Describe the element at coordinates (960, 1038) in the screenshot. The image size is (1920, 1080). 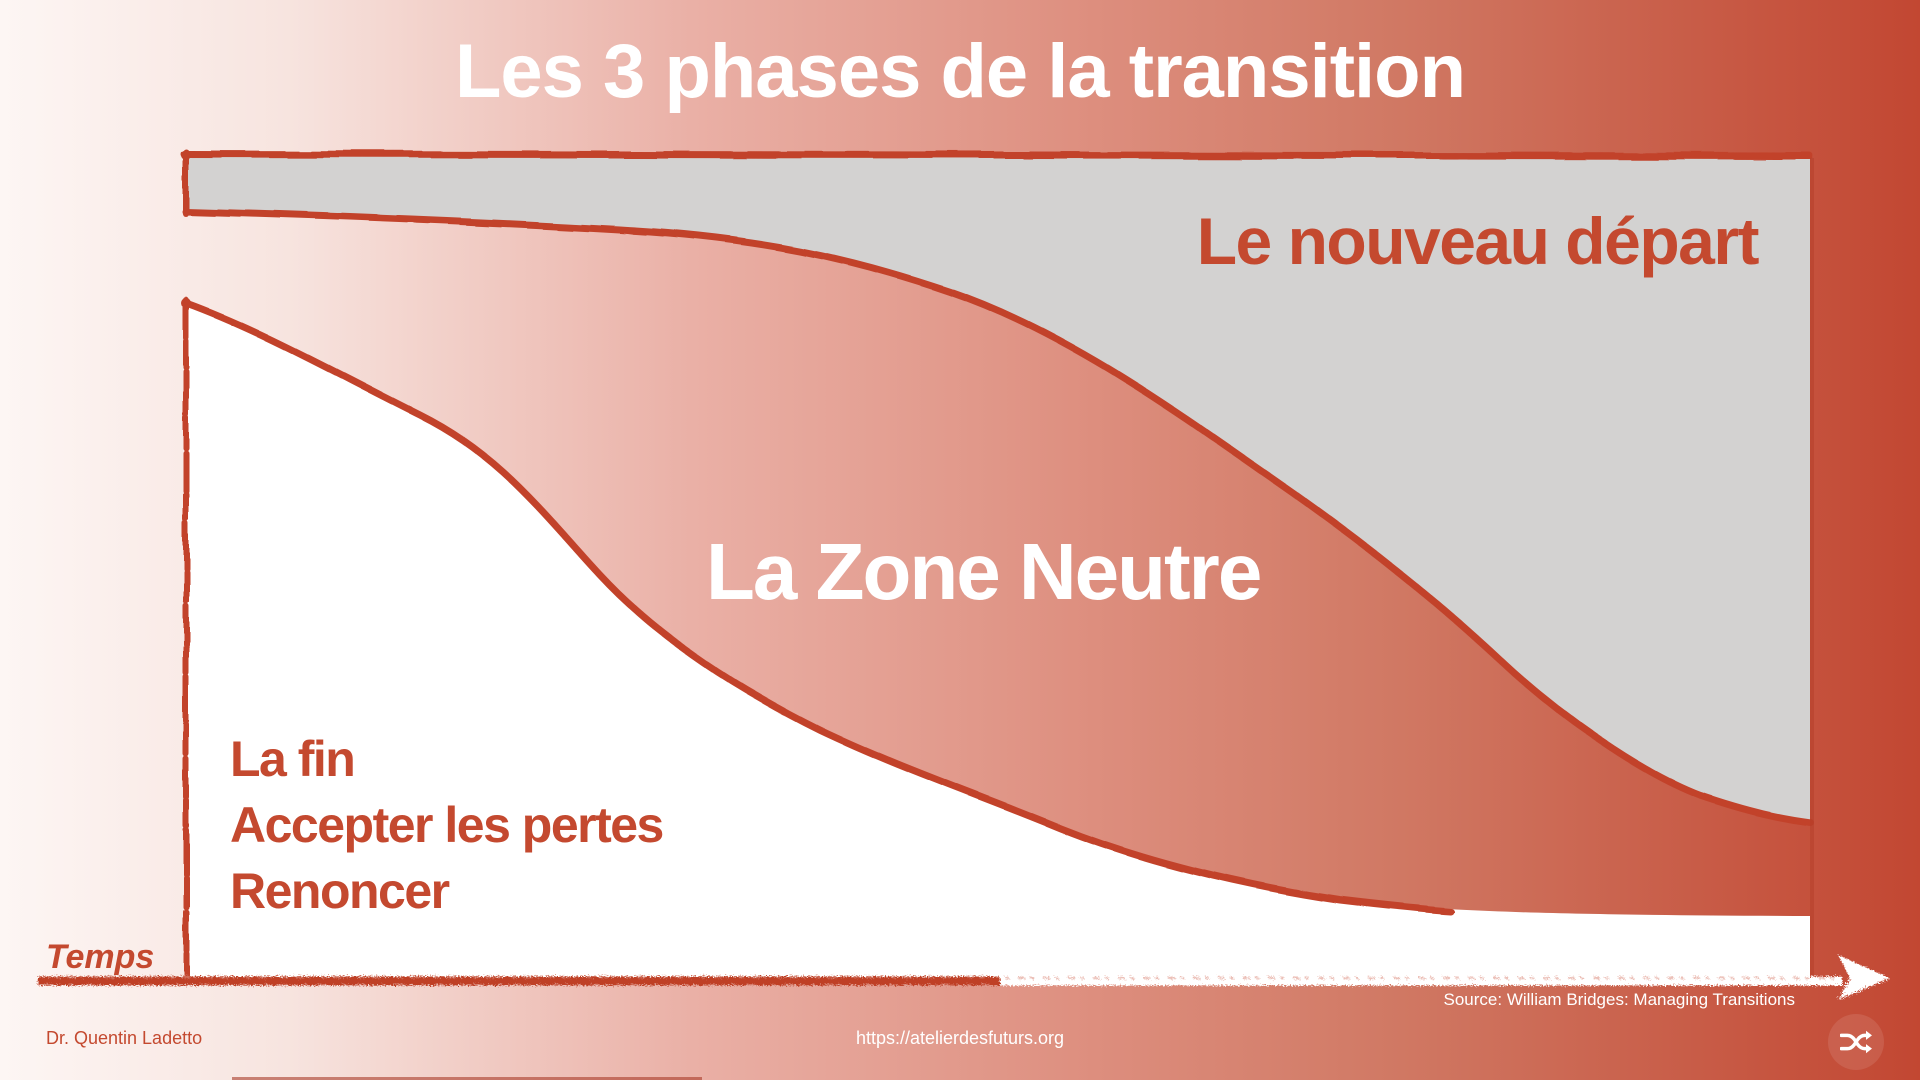
I see `footer-url: https://atelierdesfuturs.org` at that location.